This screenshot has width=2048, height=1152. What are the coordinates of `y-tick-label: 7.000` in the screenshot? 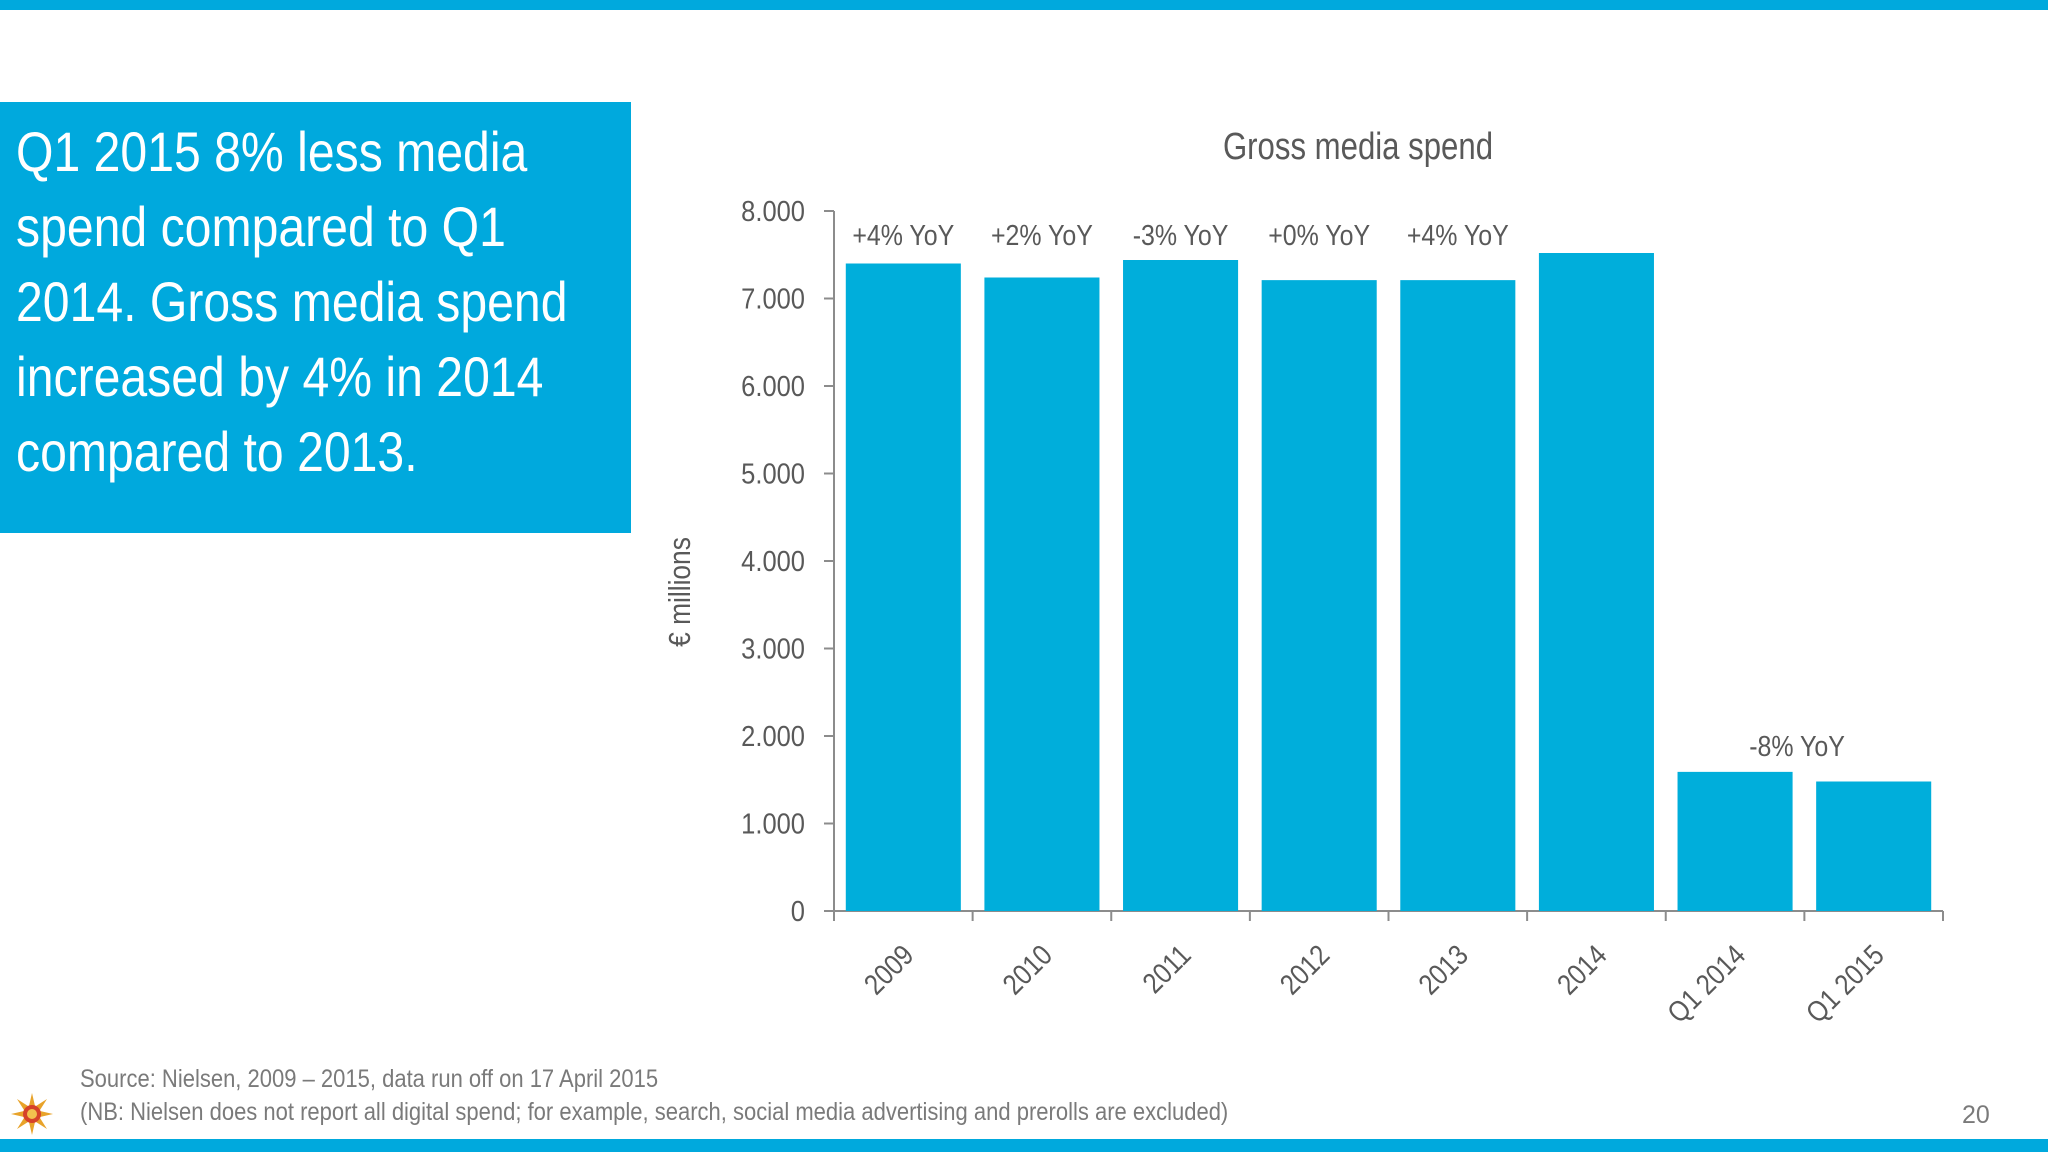 It's located at (773, 298).